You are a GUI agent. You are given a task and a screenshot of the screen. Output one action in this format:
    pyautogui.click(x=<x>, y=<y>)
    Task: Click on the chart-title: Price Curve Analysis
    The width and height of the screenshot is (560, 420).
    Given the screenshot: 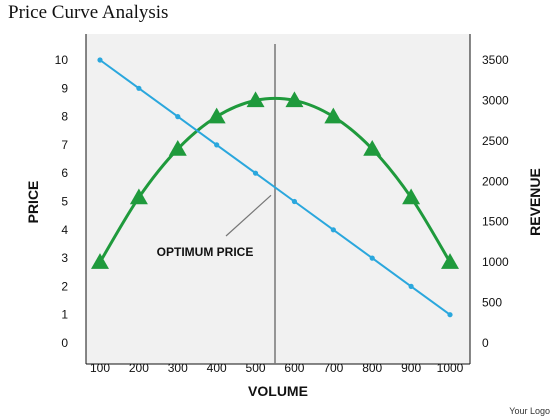 What is the action you would take?
    pyautogui.click(x=88, y=12)
    